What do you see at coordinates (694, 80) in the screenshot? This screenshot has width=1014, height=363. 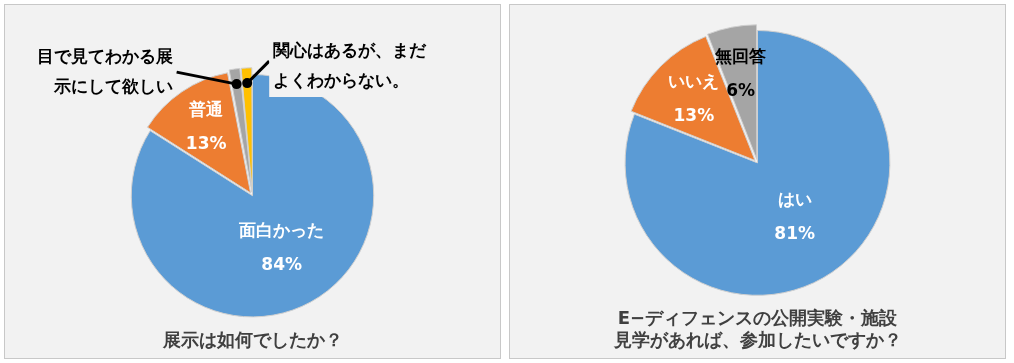 I see `slice-label: いいえ` at bounding box center [694, 80].